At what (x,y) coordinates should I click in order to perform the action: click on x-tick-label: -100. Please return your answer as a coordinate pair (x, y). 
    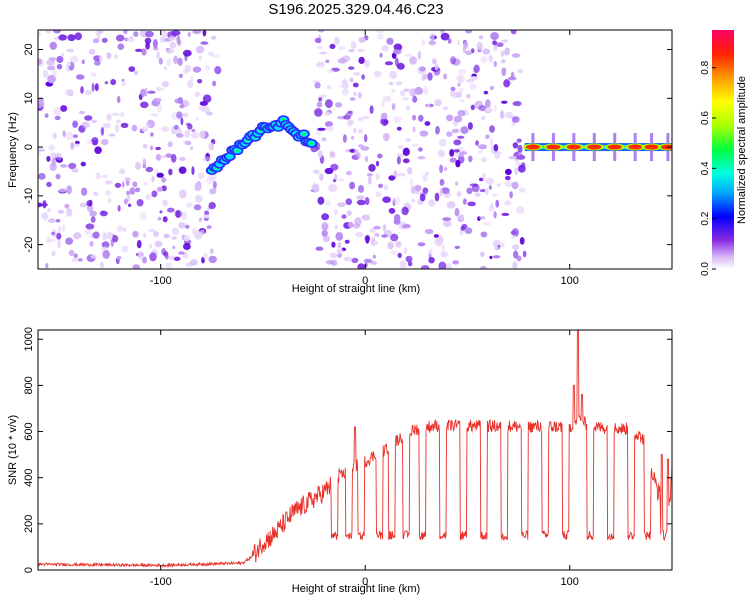
    Looking at the image, I should click on (161, 281).